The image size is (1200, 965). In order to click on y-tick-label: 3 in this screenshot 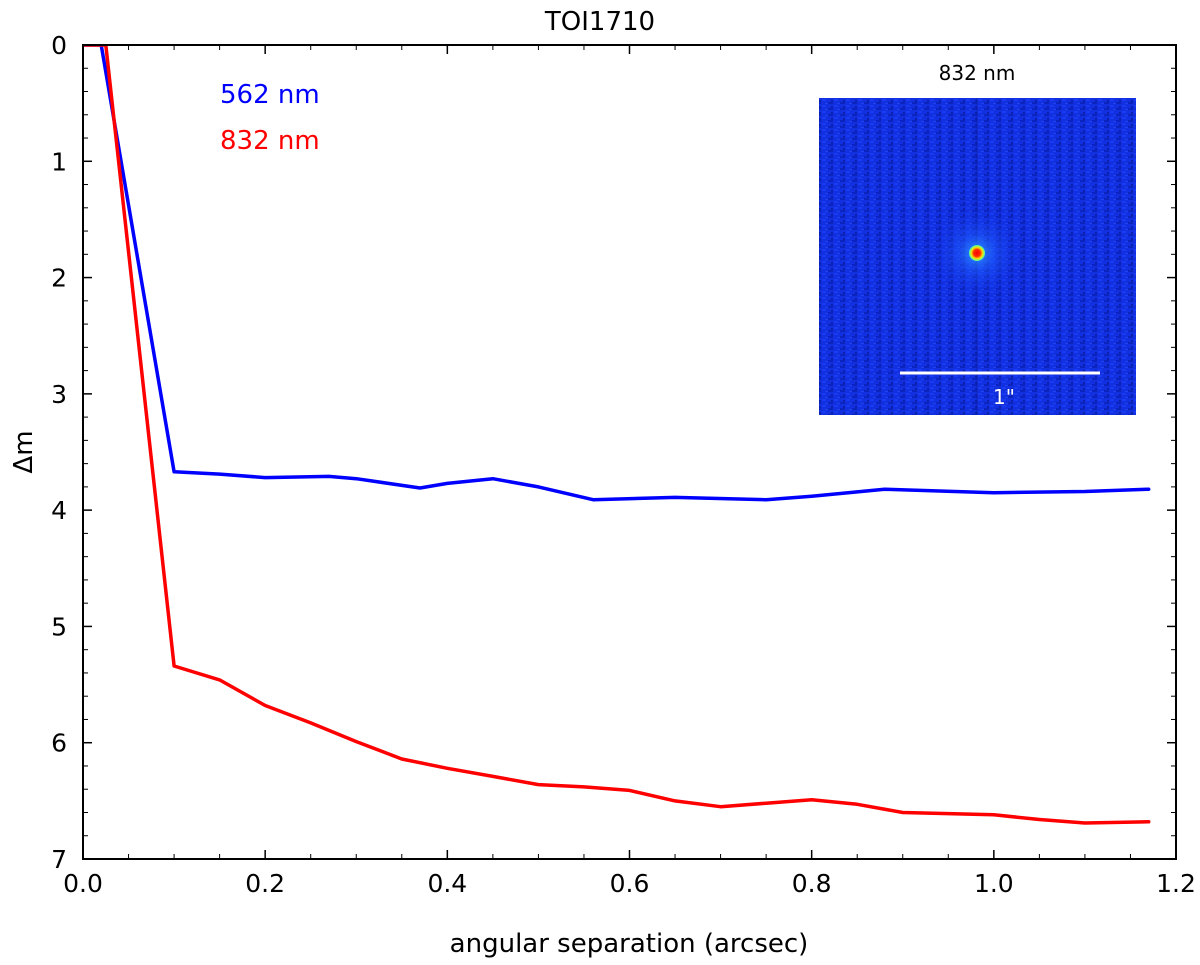, I will do `click(59, 394)`.